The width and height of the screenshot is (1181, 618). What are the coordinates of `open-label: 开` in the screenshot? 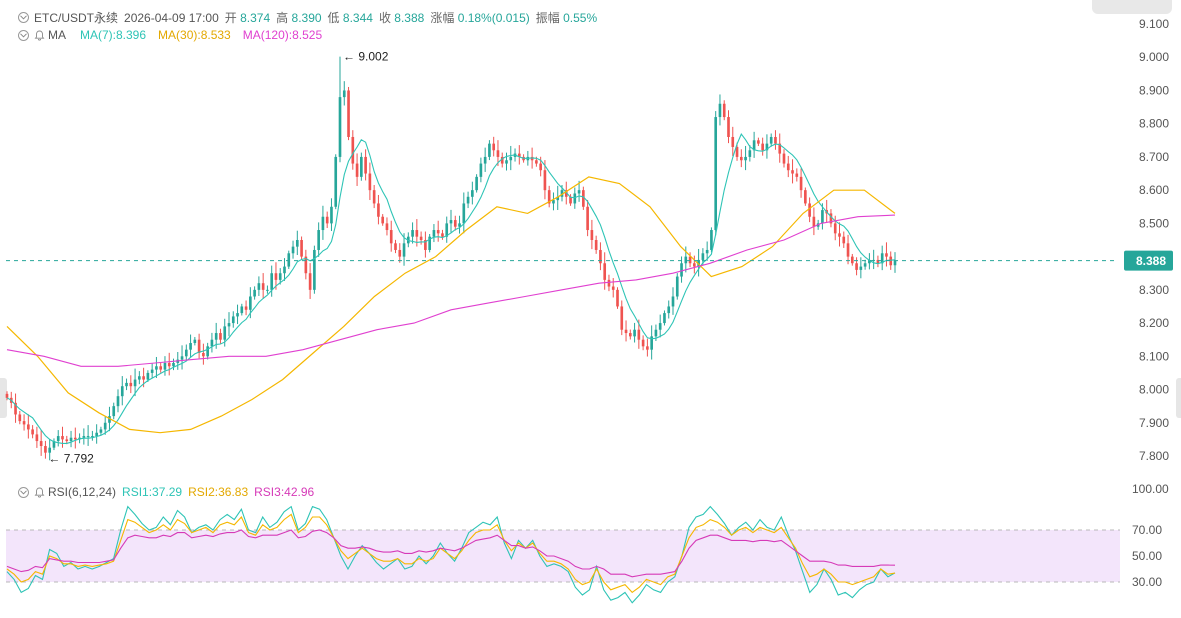 It's located at (230, 18).